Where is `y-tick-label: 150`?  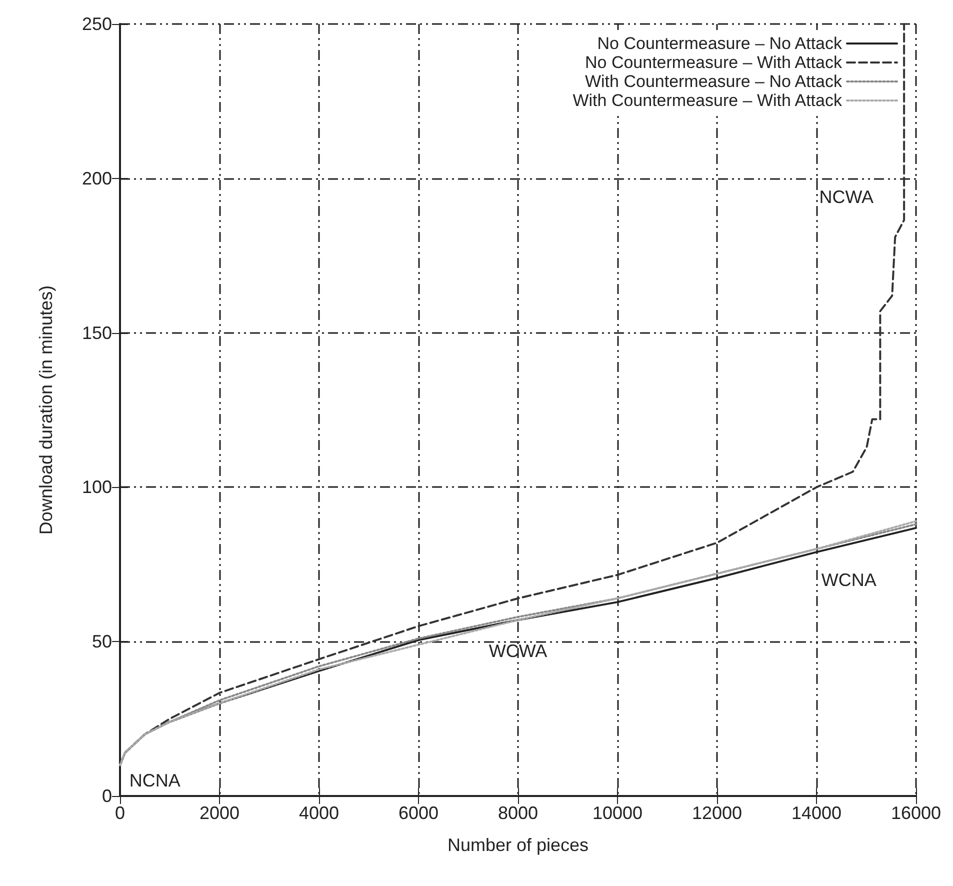 y-tick-label: 150 is located at coordinates (97, 332).